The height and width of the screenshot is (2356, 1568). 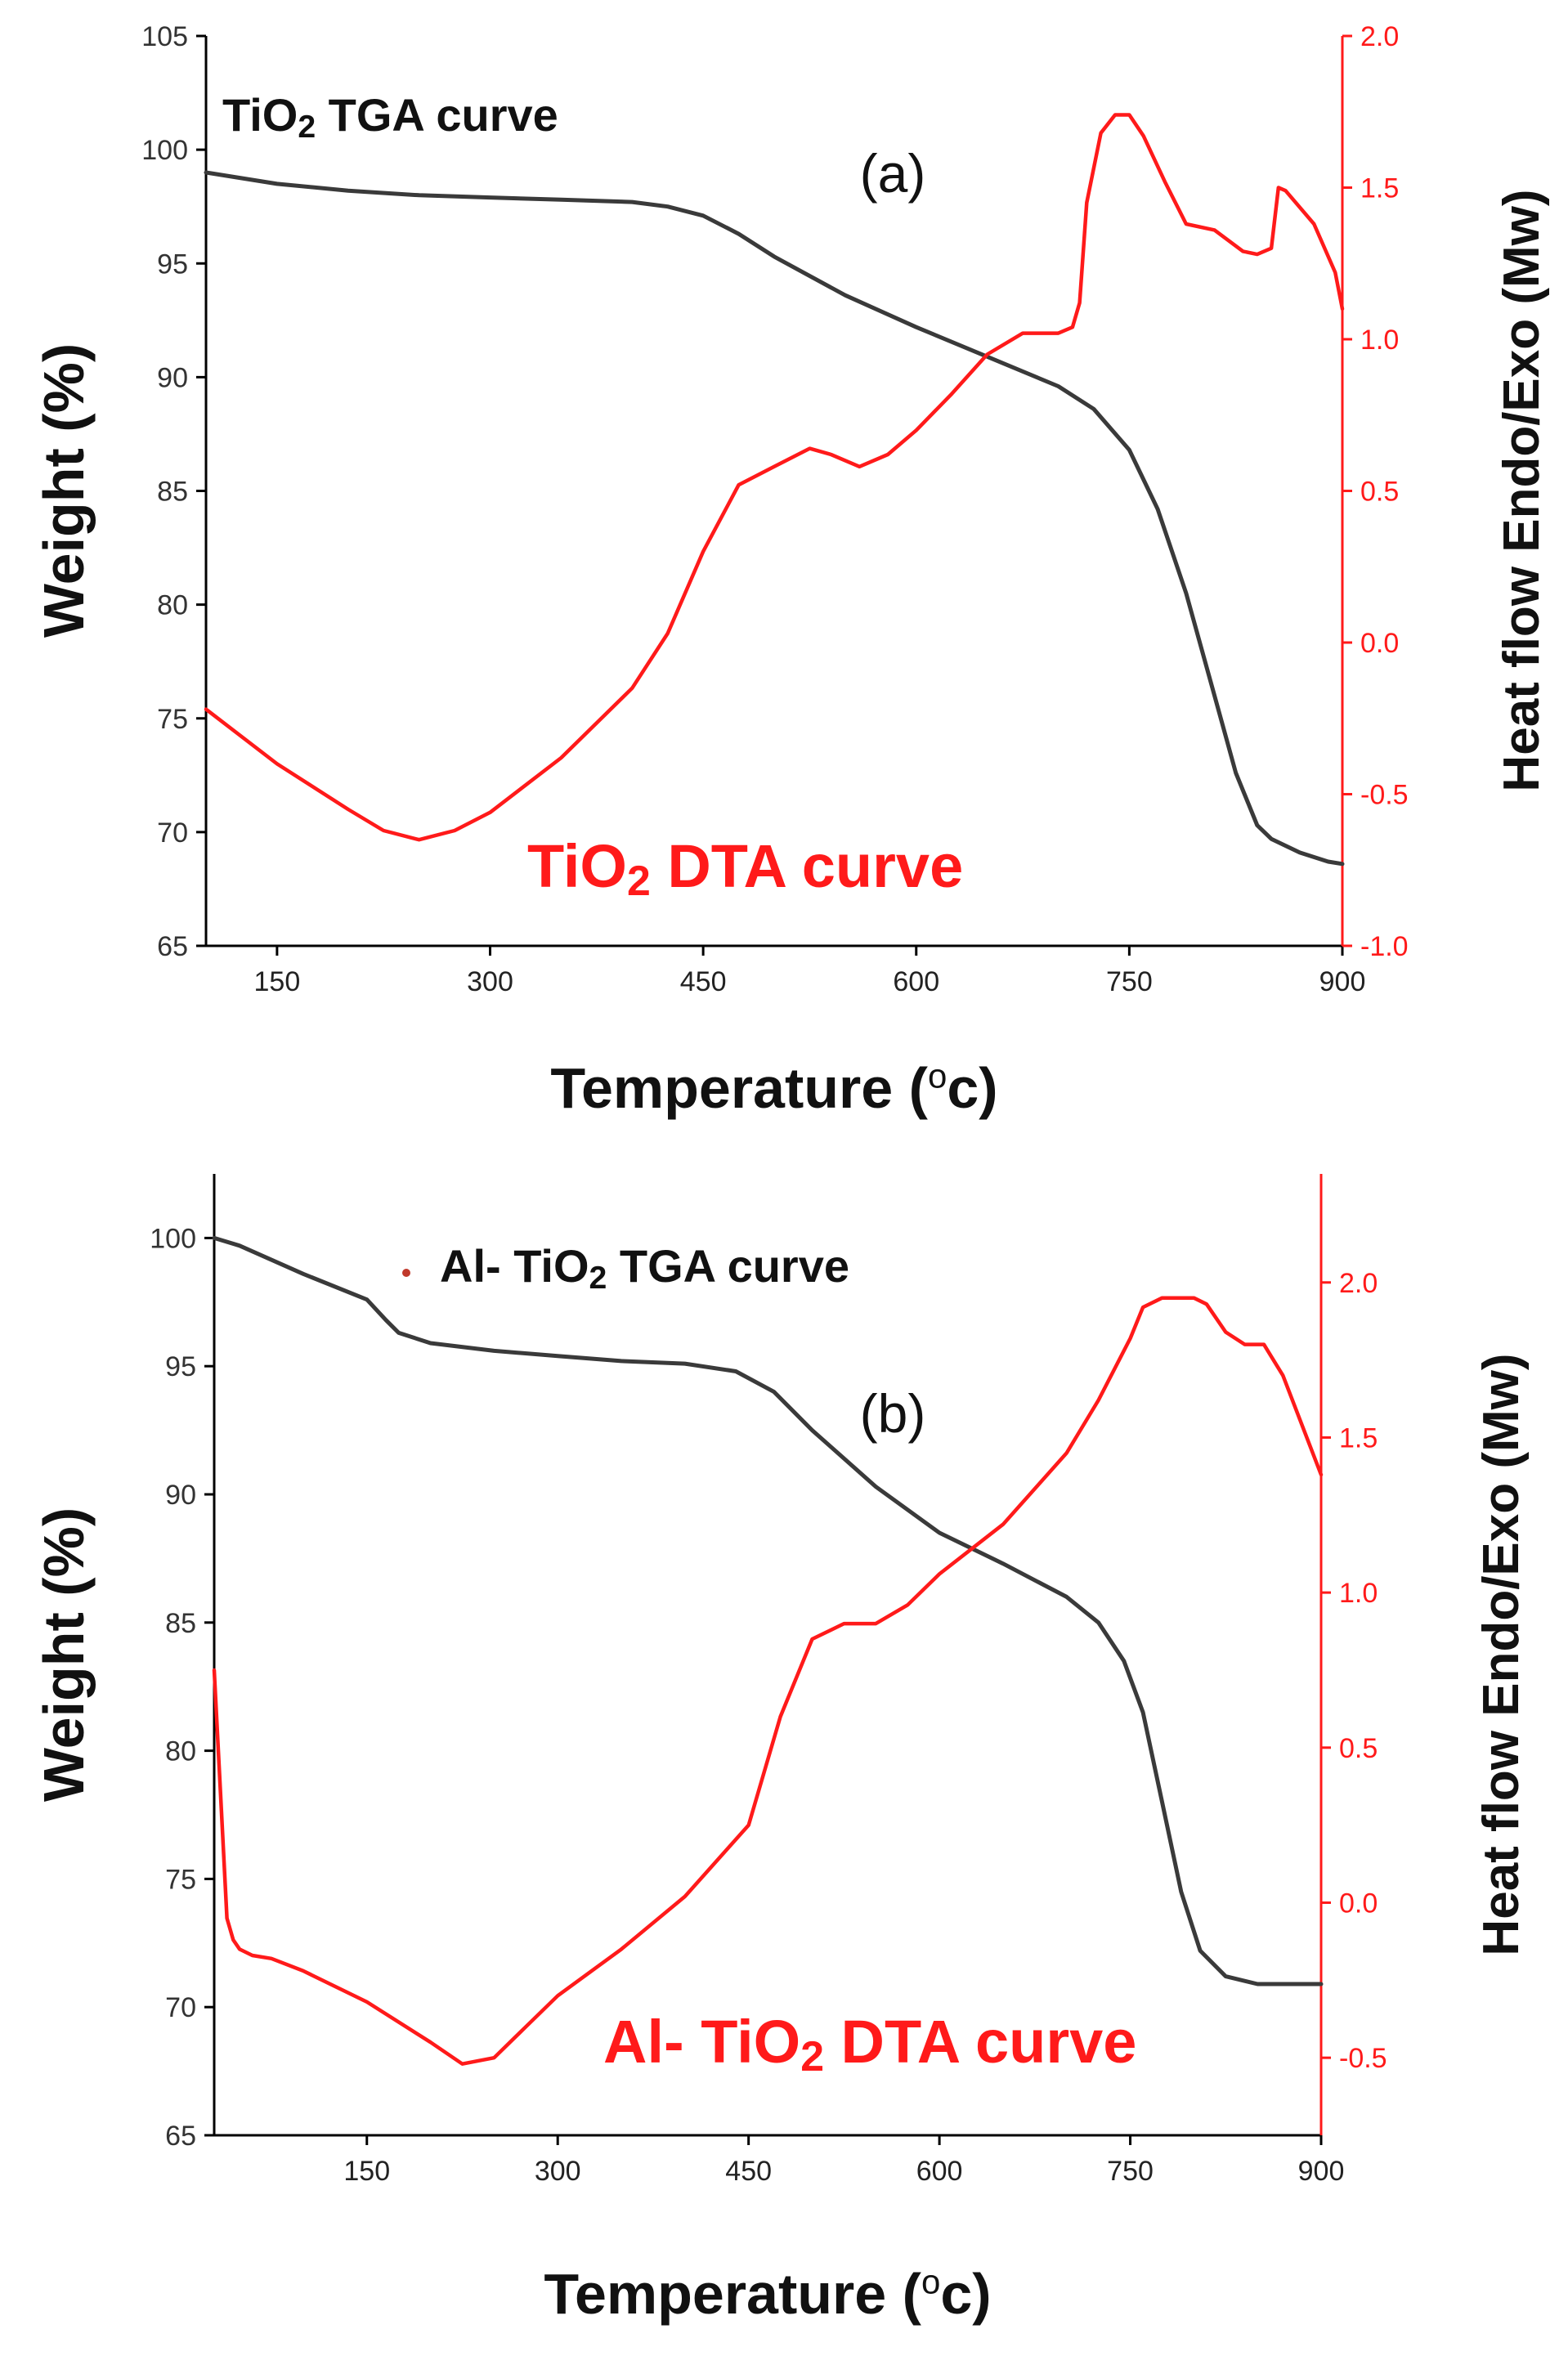 I want to click on panel-label: (b), so click(x=893, y=1413).